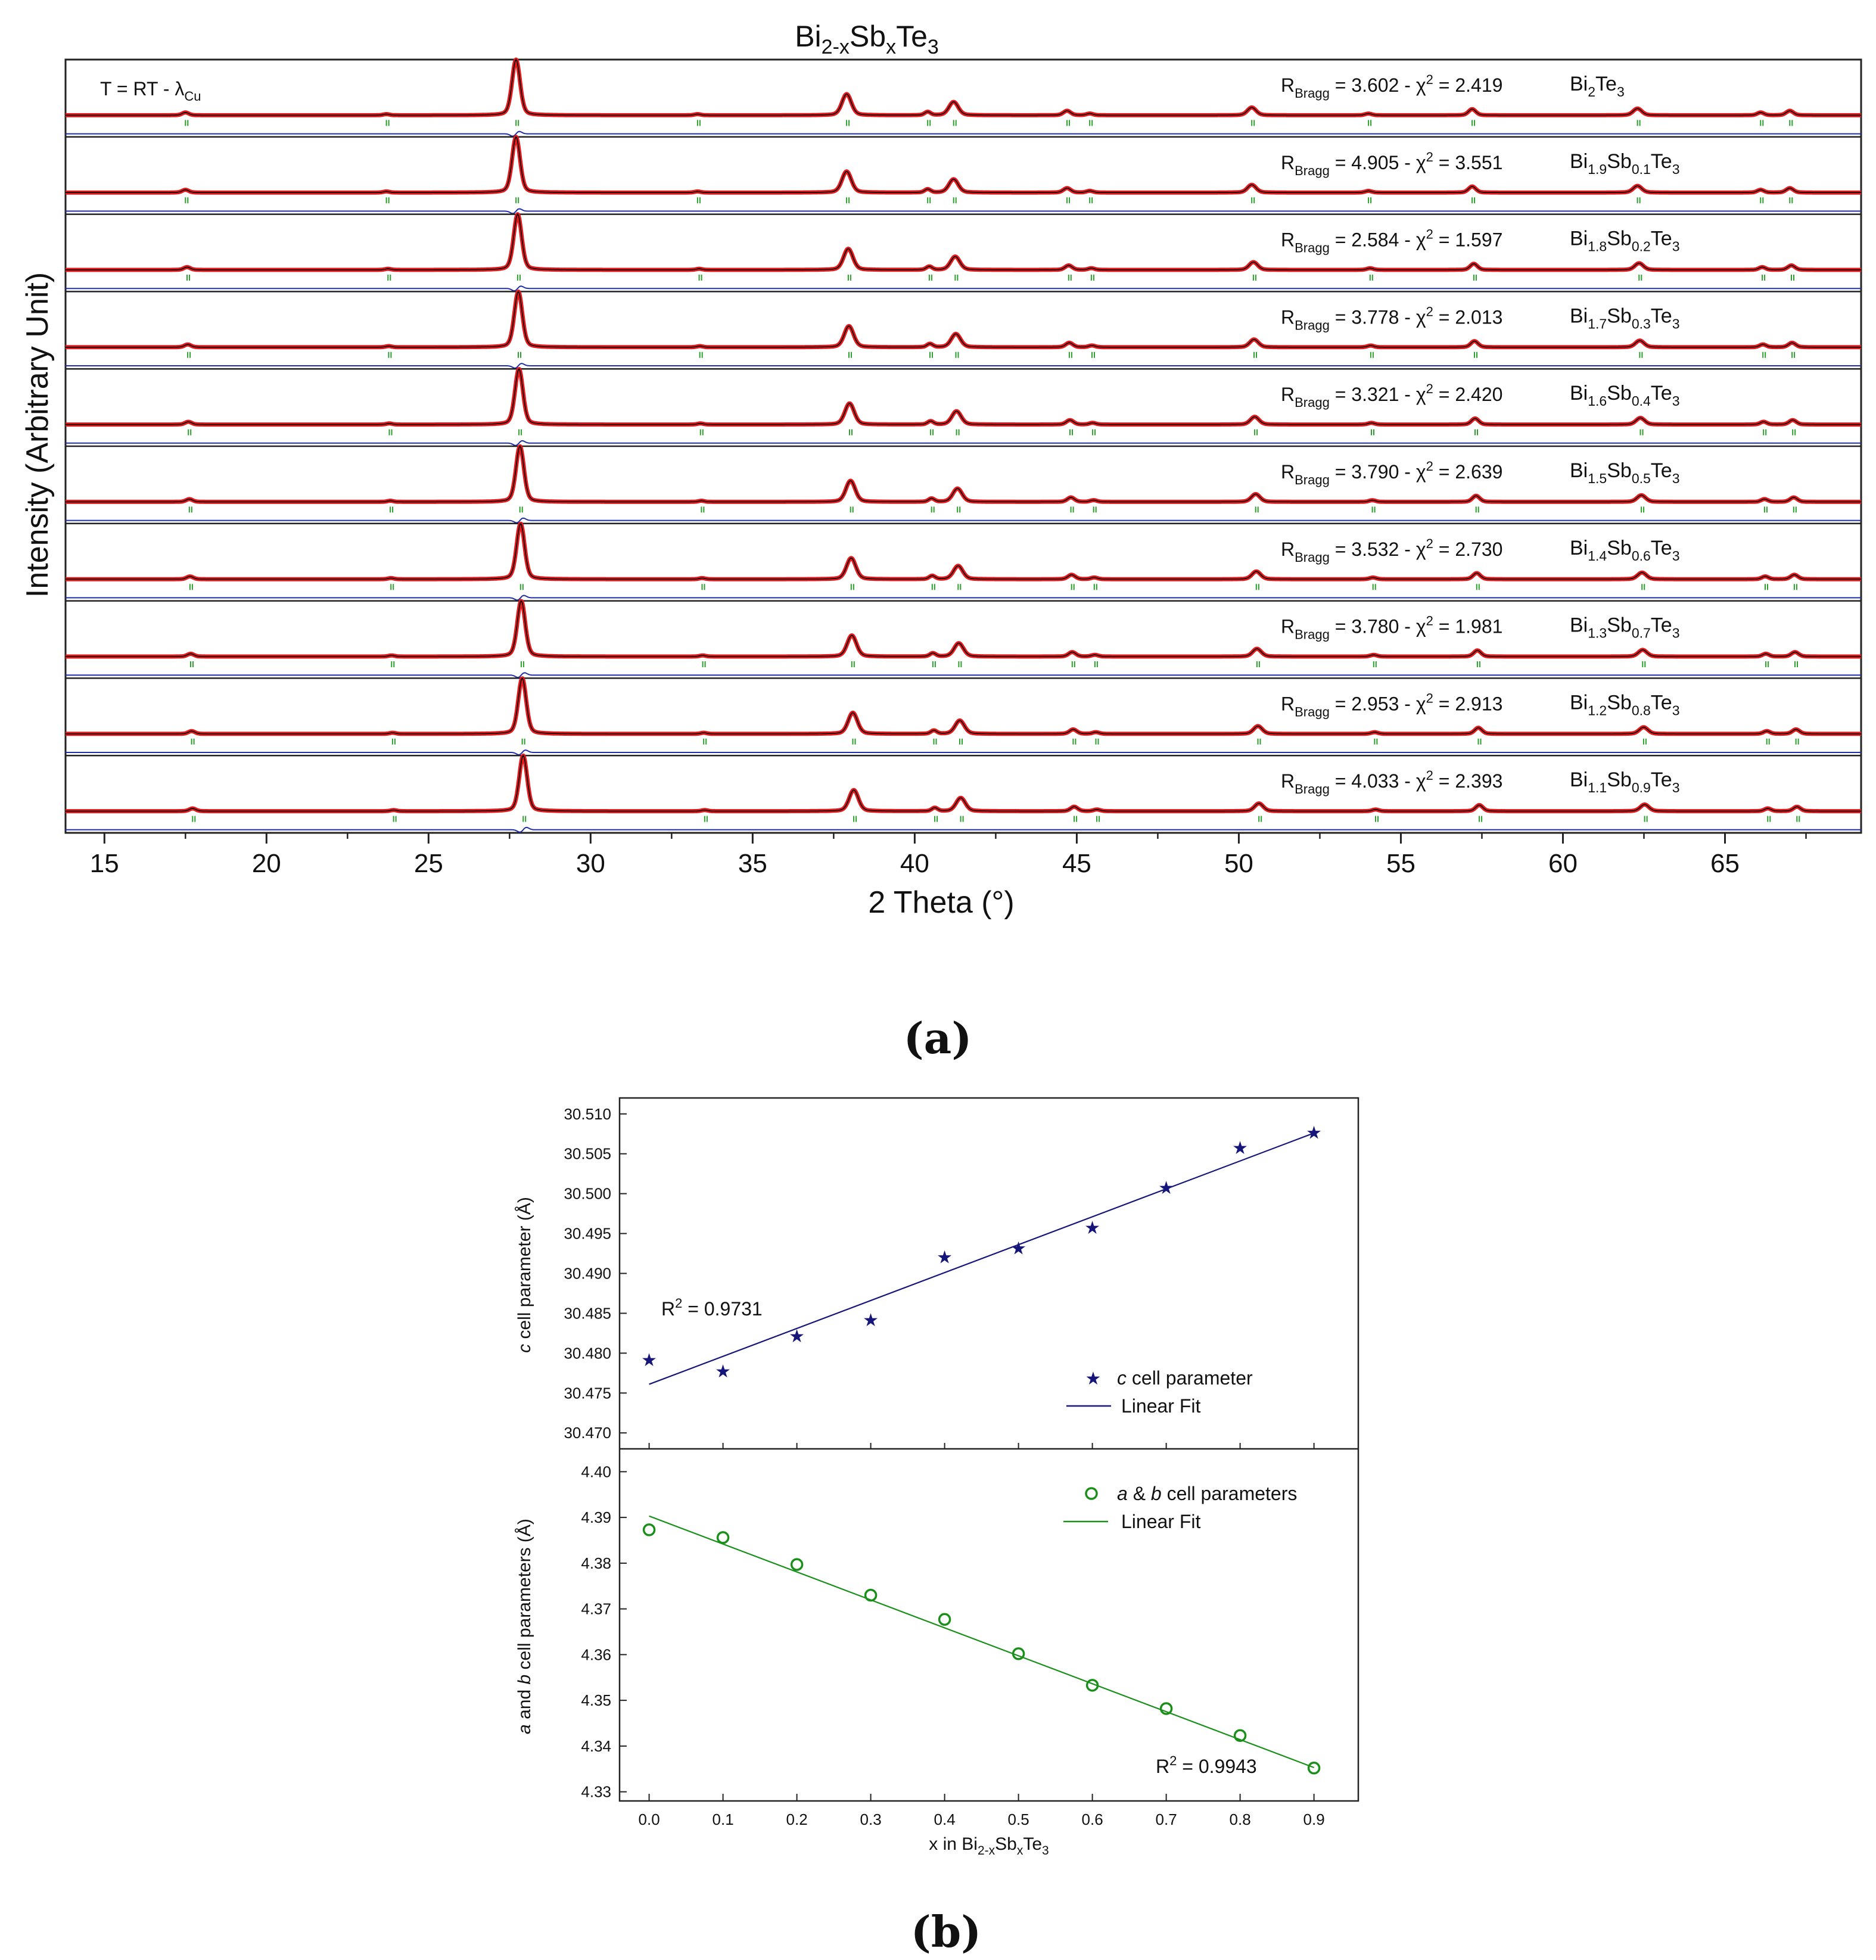  What do you see at coordinates (712, 1308) in the screenshot?
I see `c-r2-annotation: R2 = 0.9731` at bounding box center [712, 1308].